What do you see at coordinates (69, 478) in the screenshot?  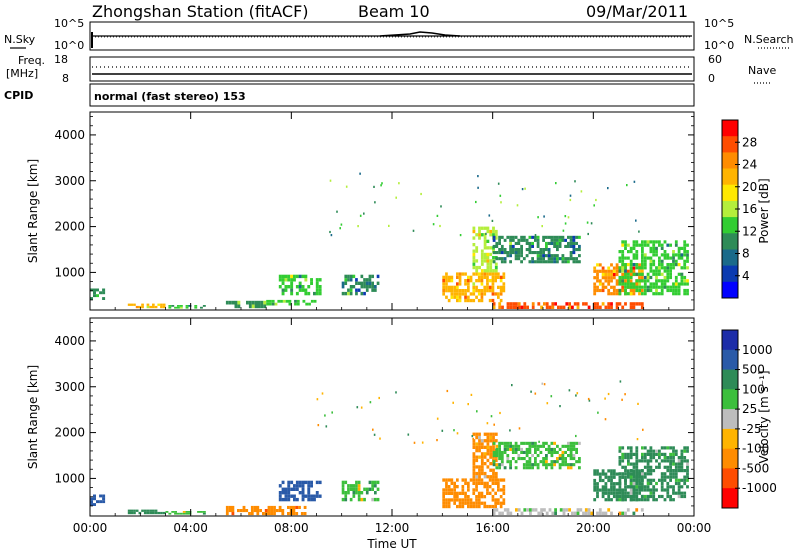 I see `y-tick-label: 1000` at bounding box center [69, 478].